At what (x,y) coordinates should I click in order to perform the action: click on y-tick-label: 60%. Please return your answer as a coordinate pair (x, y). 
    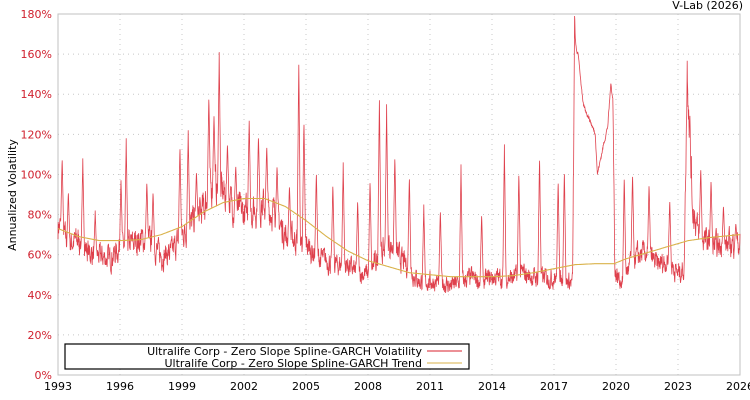
    Looking at the image, I should click on (40, 255).